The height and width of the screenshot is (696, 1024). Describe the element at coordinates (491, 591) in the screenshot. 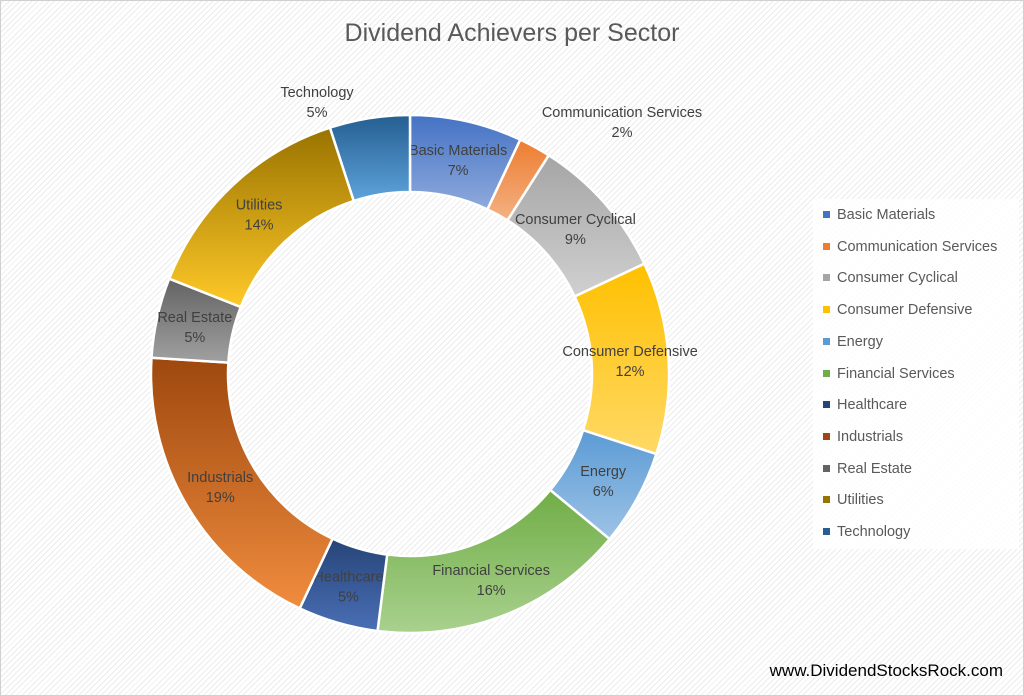

I see `data-label-percent: 16%` at that location.